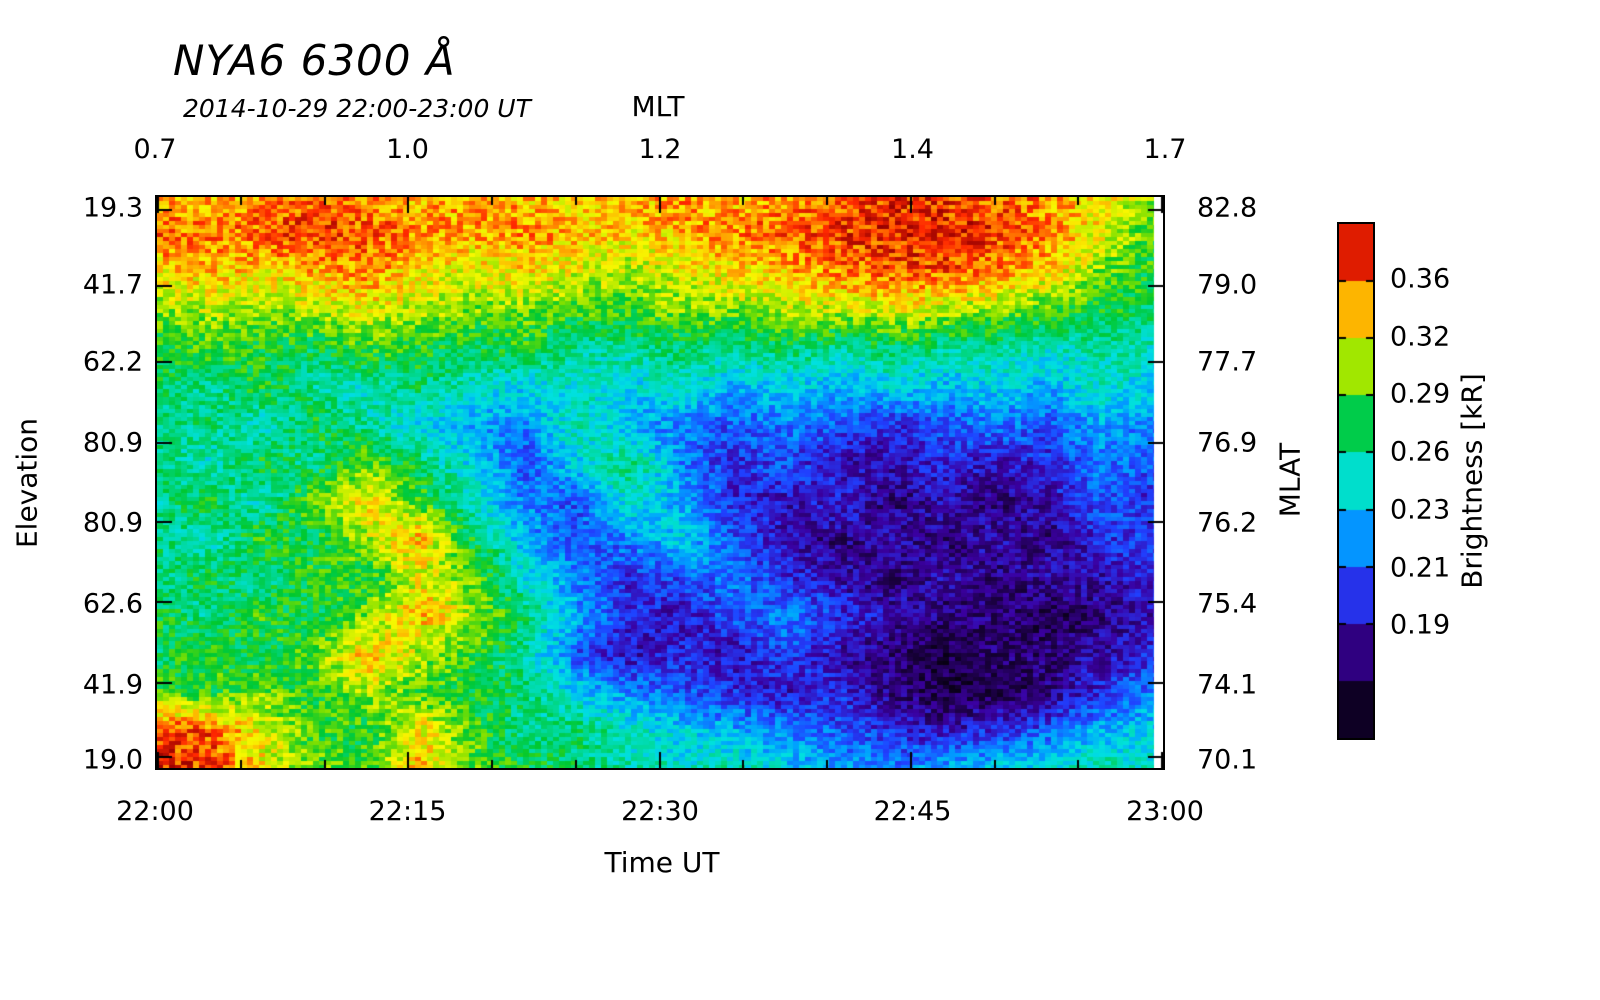  I want to click on right-axis-label: MLAT, so click(1290, 480).